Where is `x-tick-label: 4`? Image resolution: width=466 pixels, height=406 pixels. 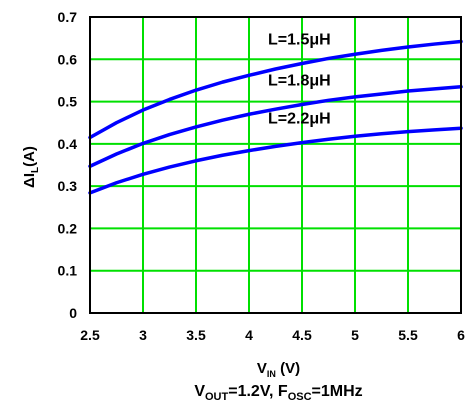 x-tick-label: 4 is located at coordinates (249, 335).